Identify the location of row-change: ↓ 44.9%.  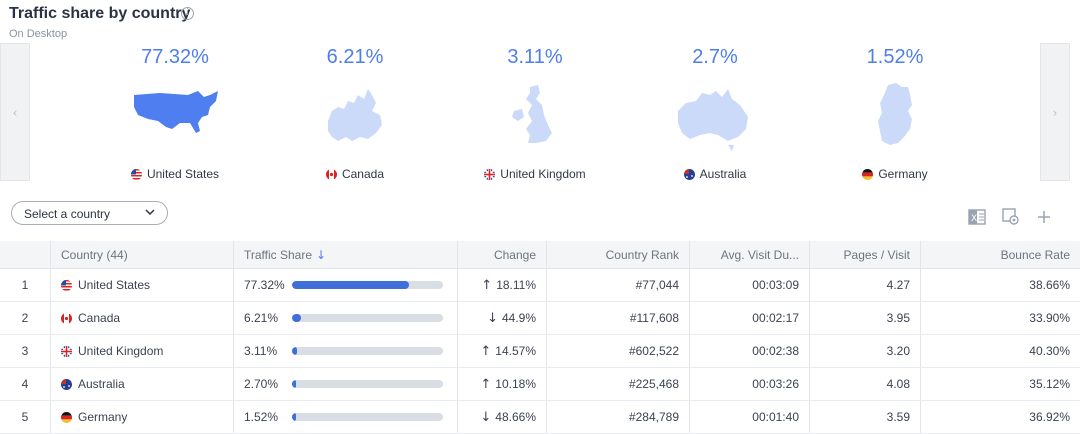
(502, 318).